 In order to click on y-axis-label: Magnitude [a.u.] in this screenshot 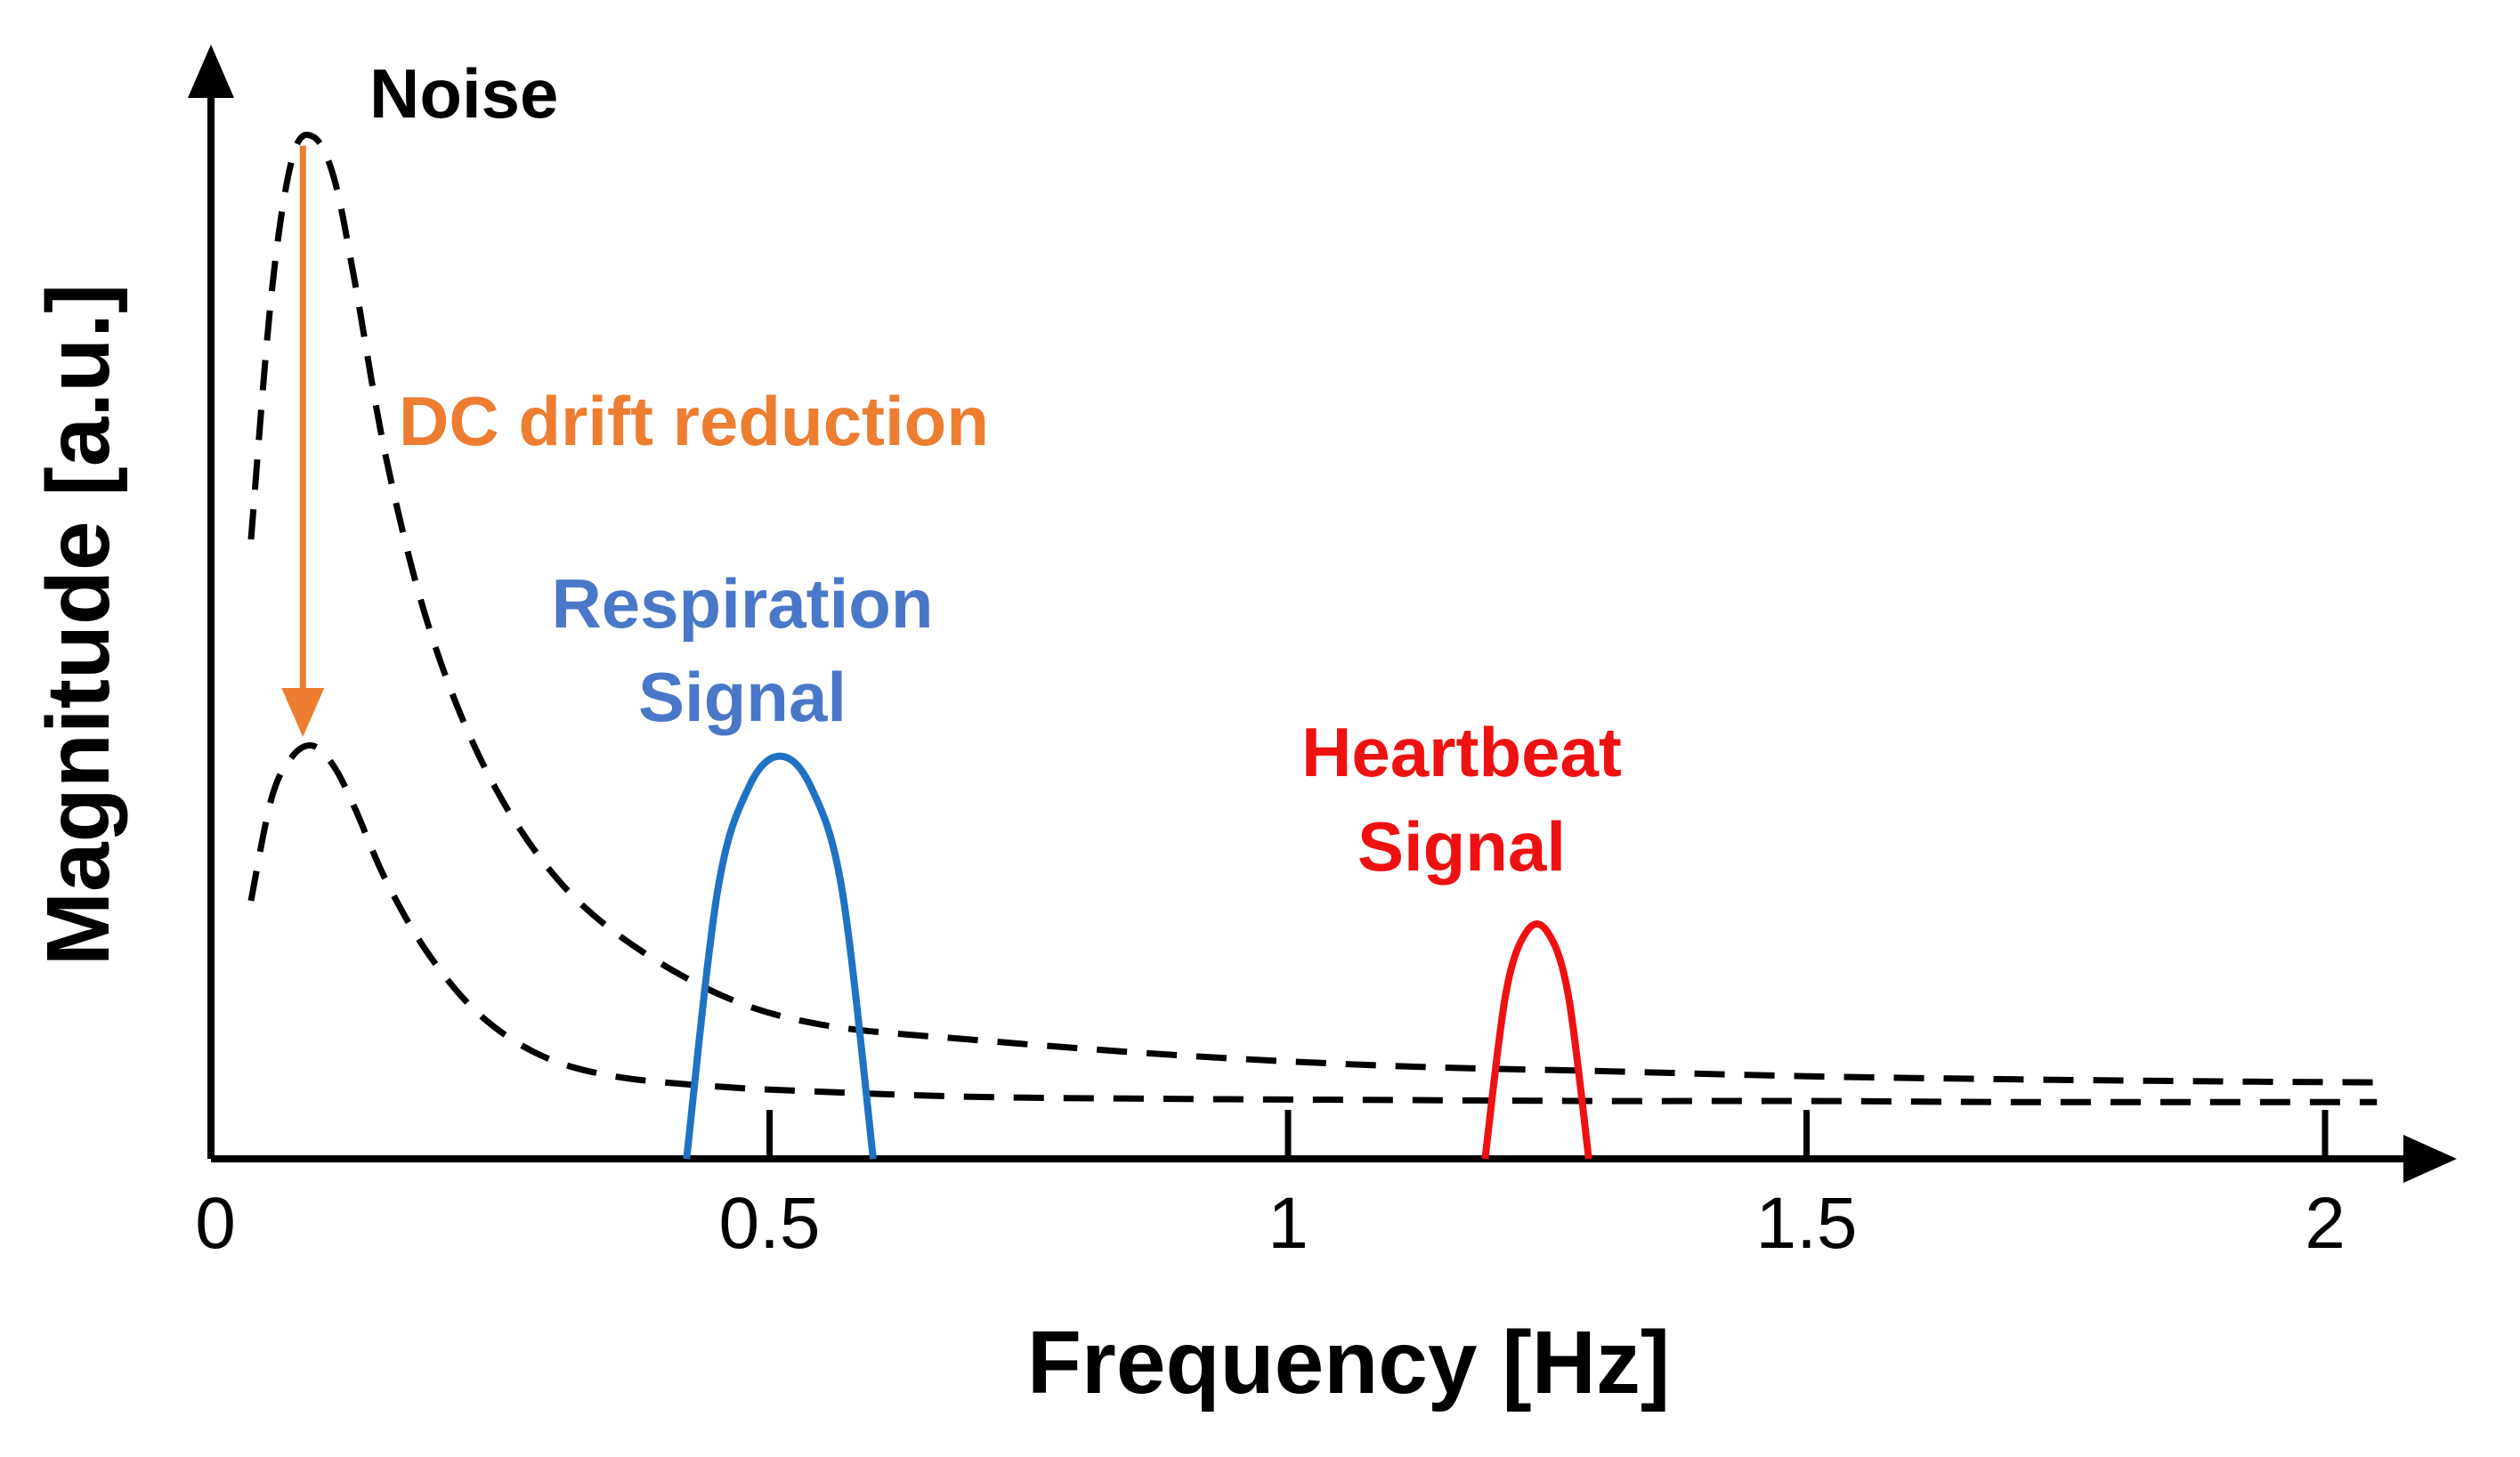, I will do `click(78, 625)`.